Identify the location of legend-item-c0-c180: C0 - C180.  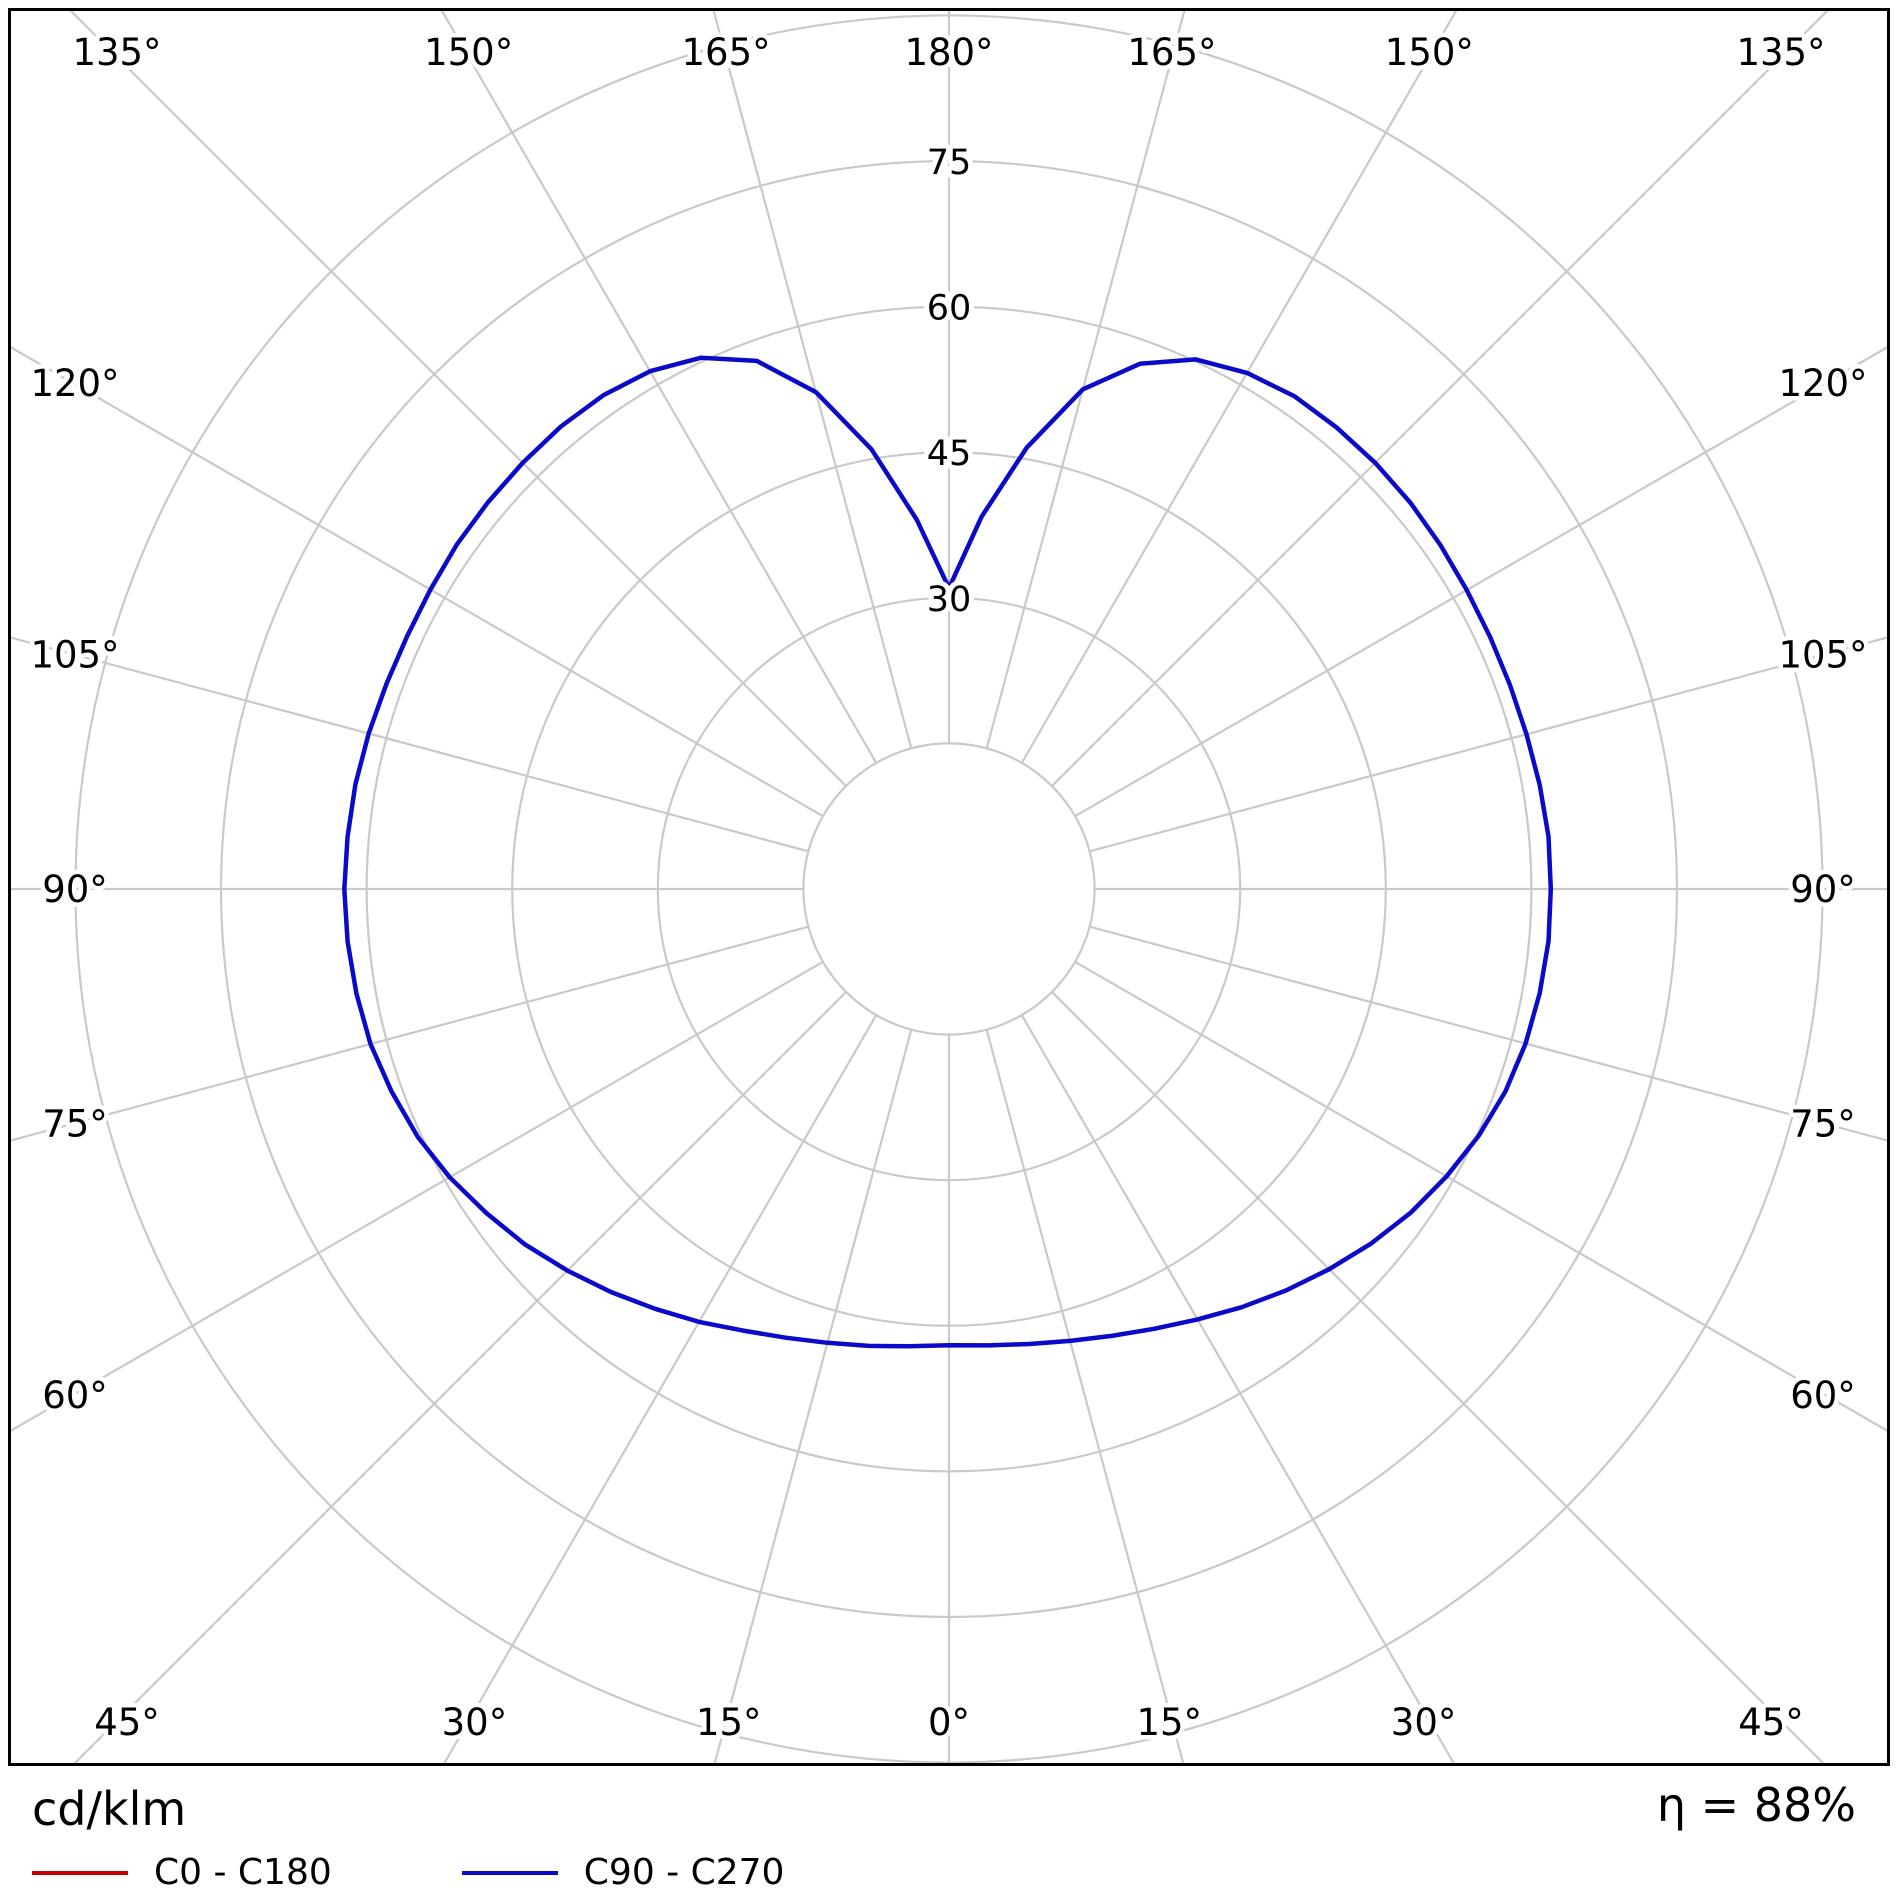
(182, 1872).